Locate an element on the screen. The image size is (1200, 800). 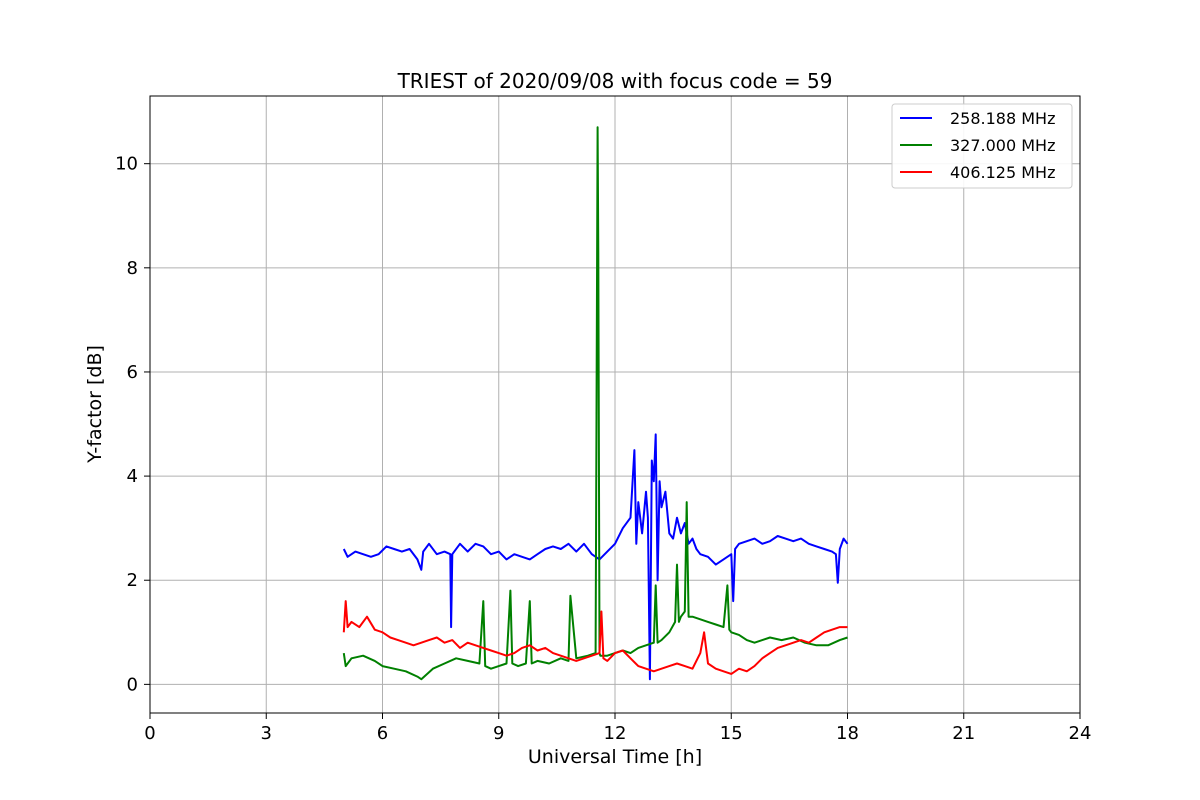
x-tick-label: 6 is located at coordinates (382, 733).